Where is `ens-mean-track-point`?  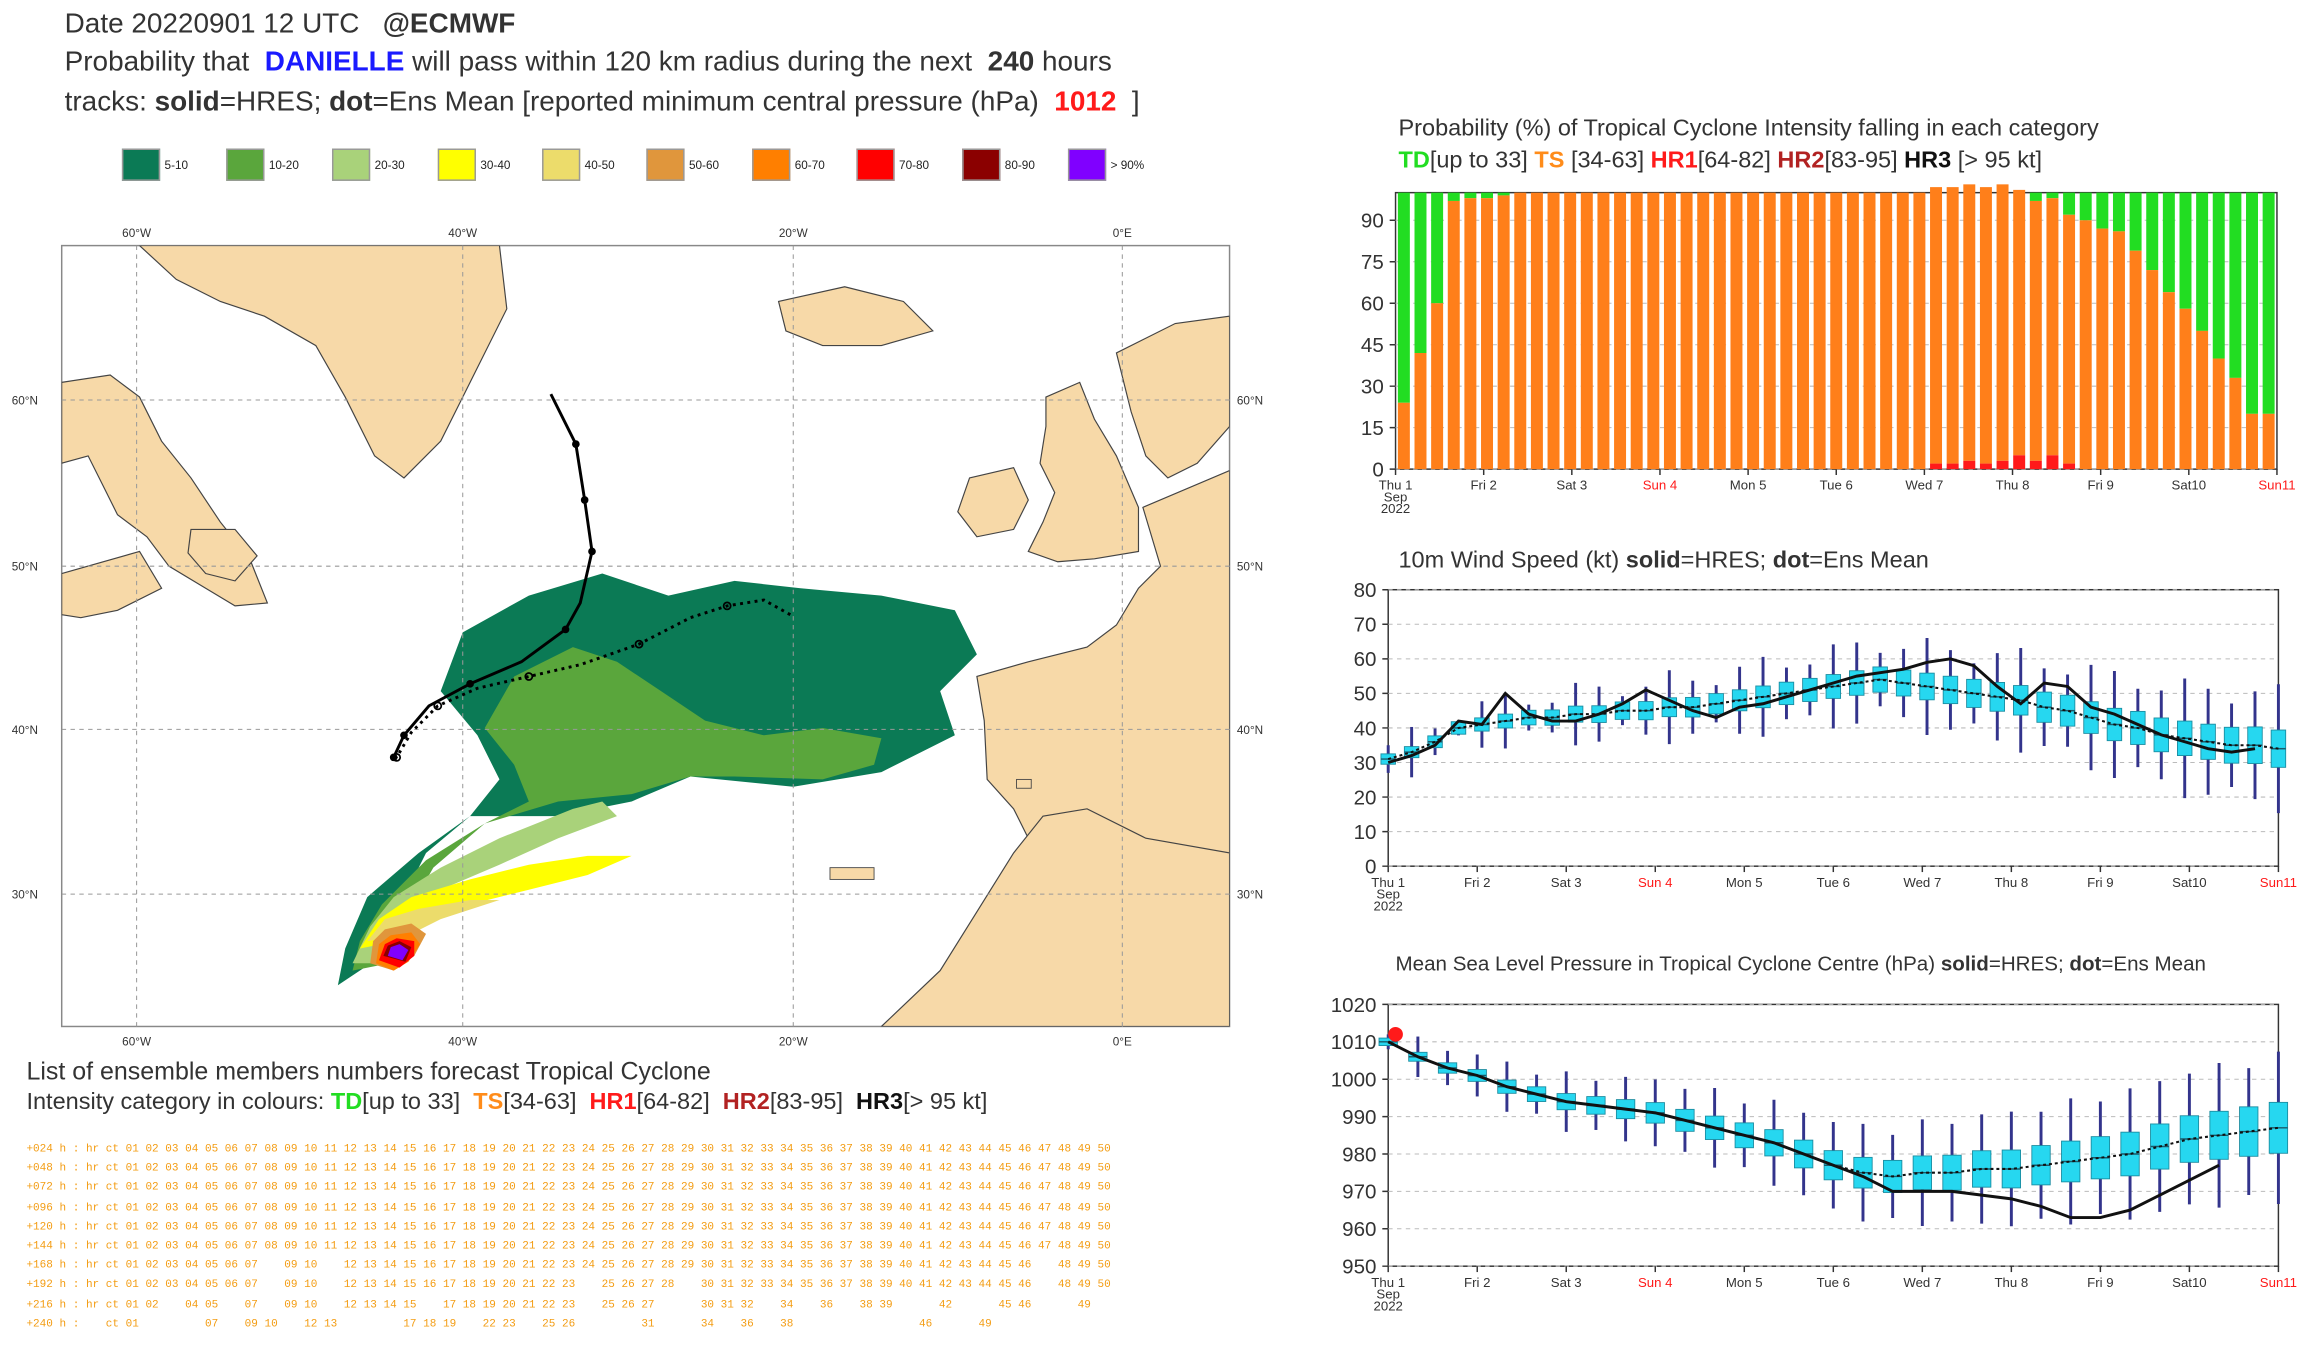
ens-mean-track-point is located at coordinates (727, 606).